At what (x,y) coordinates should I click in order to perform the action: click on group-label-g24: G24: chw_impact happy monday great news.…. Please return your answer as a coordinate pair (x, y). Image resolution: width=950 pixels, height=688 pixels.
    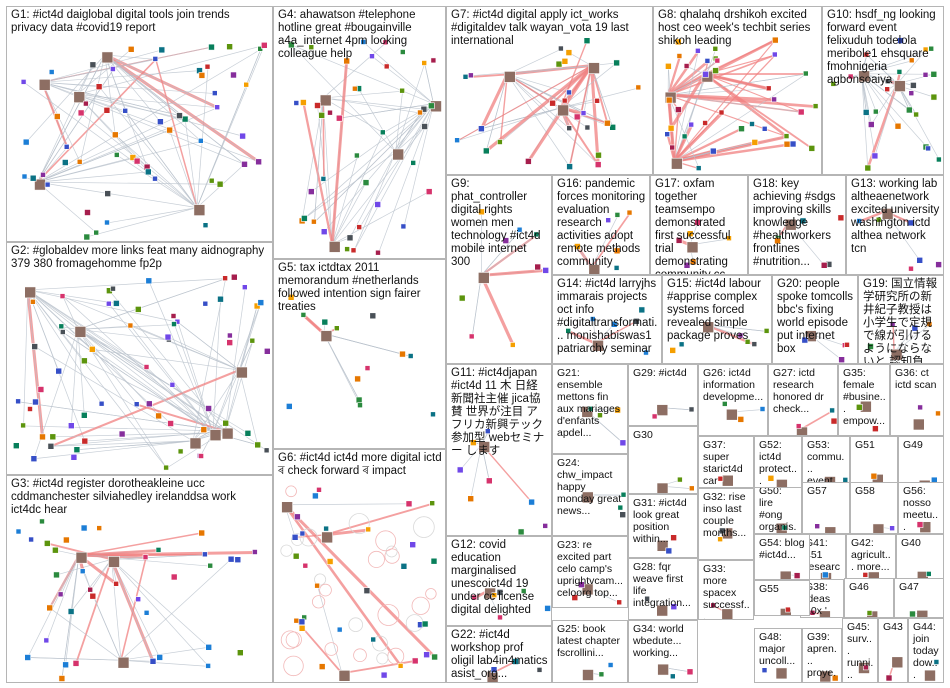
    Looking at the image, I should click on (589, 487).